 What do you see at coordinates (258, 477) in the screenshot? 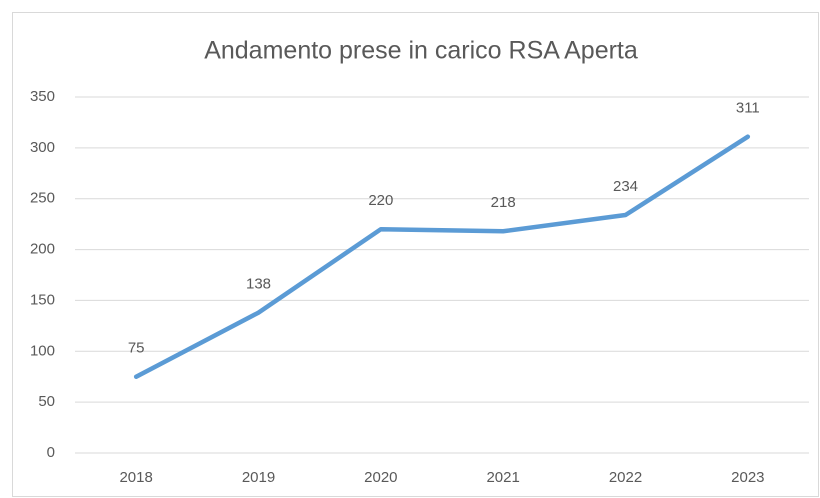
I see `x-tick-label: 2019` at bounding box center [258, 477].